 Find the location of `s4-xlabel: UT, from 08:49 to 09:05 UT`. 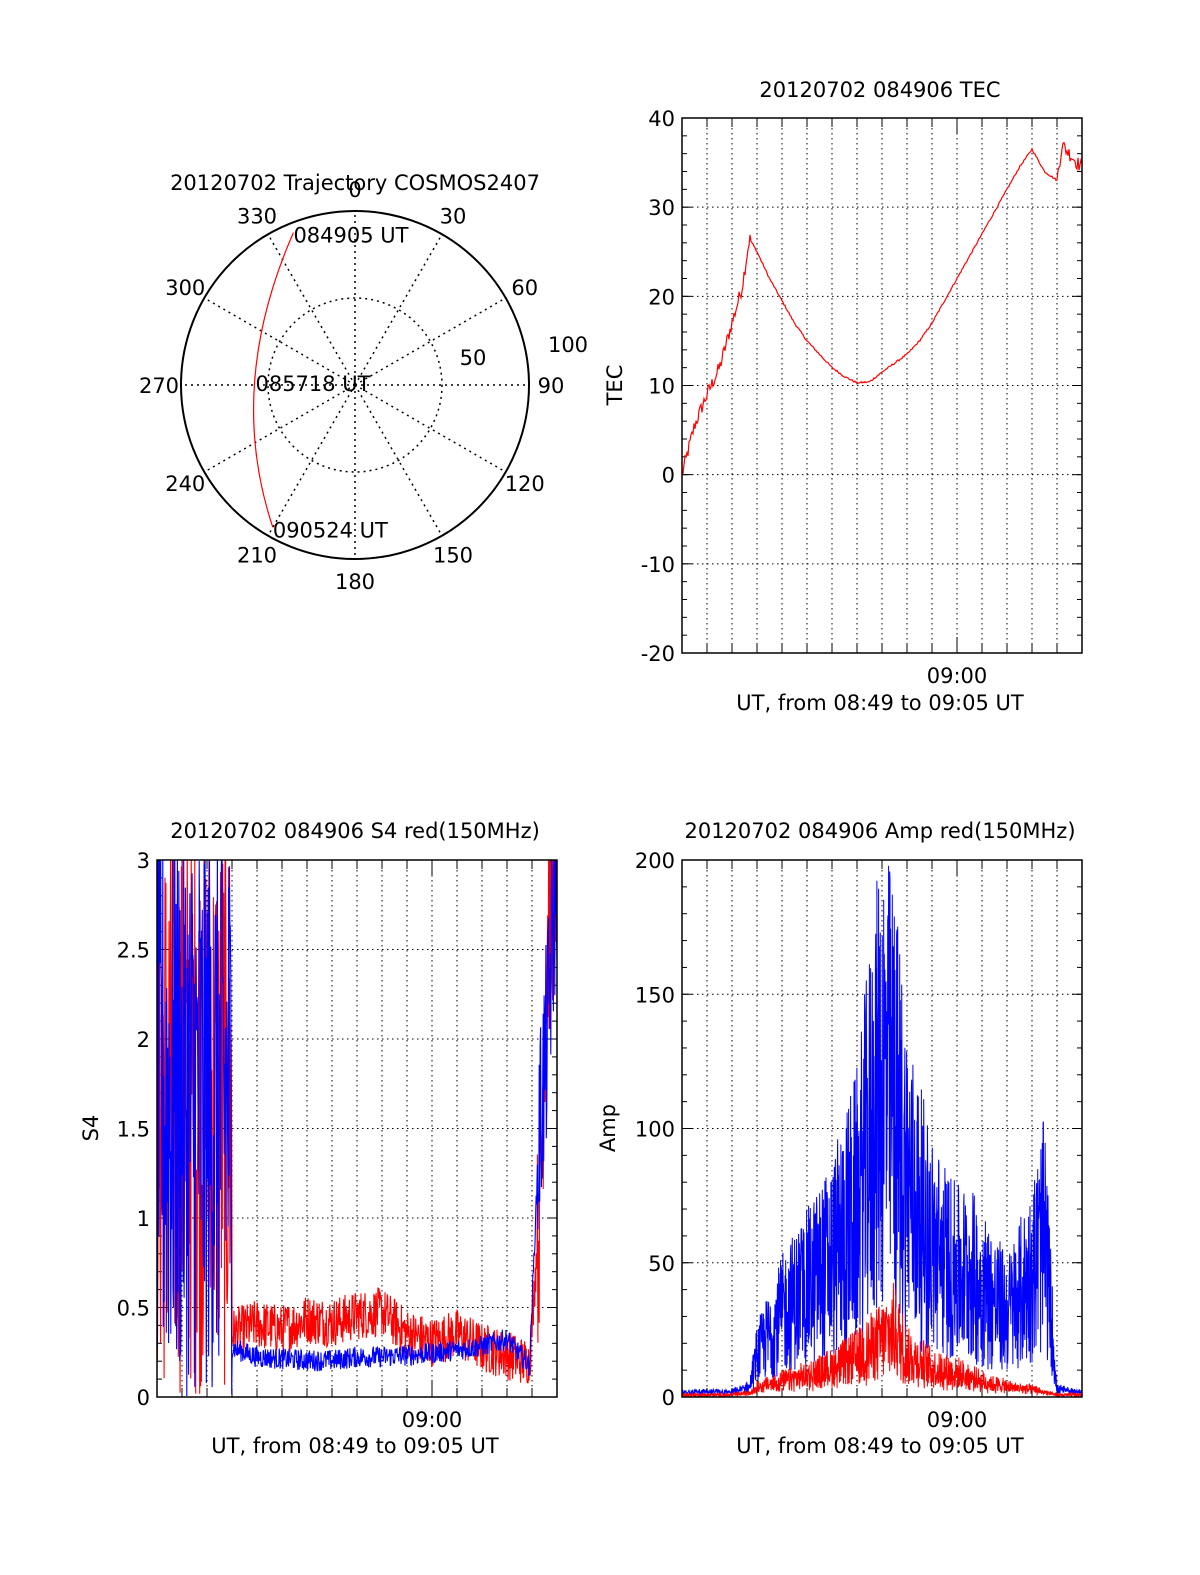

s4-xlabel: UT, from 08:49 to 09:05 UT is located at coordinates (355, 1446).